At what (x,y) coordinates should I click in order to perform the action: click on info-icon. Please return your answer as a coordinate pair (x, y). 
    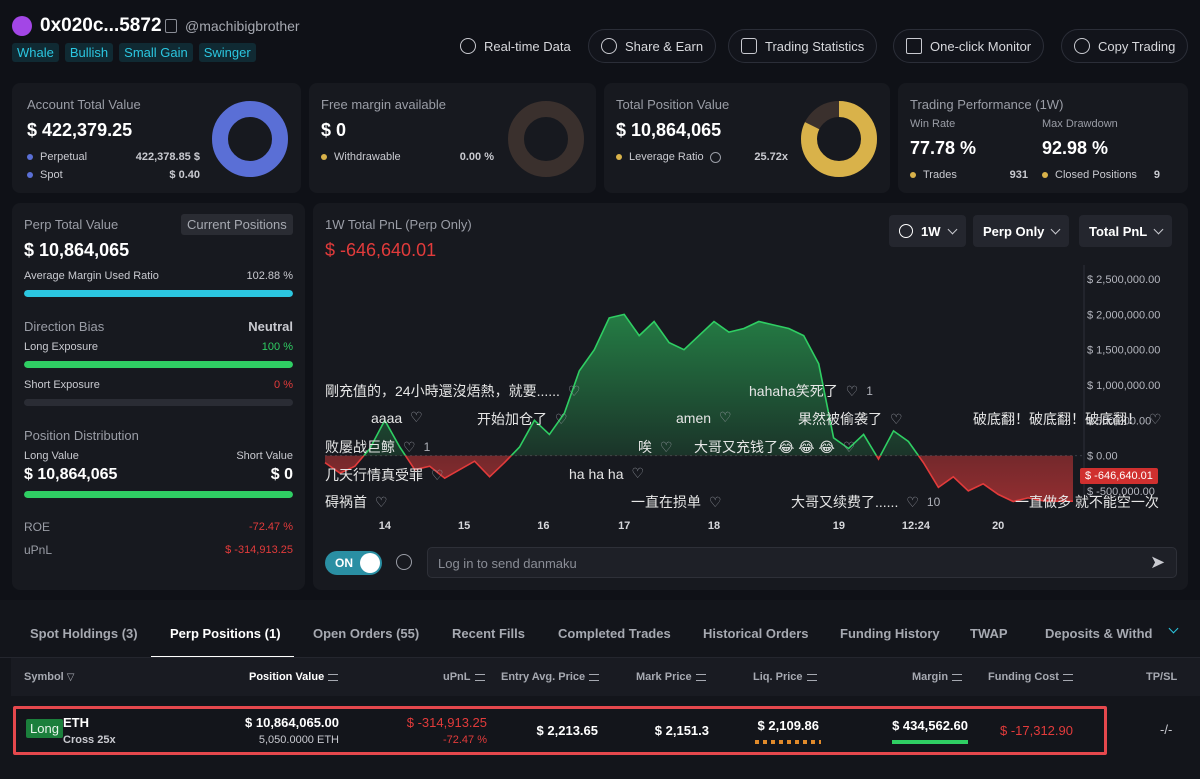
    Looking at the image, I should click on (715, 157).